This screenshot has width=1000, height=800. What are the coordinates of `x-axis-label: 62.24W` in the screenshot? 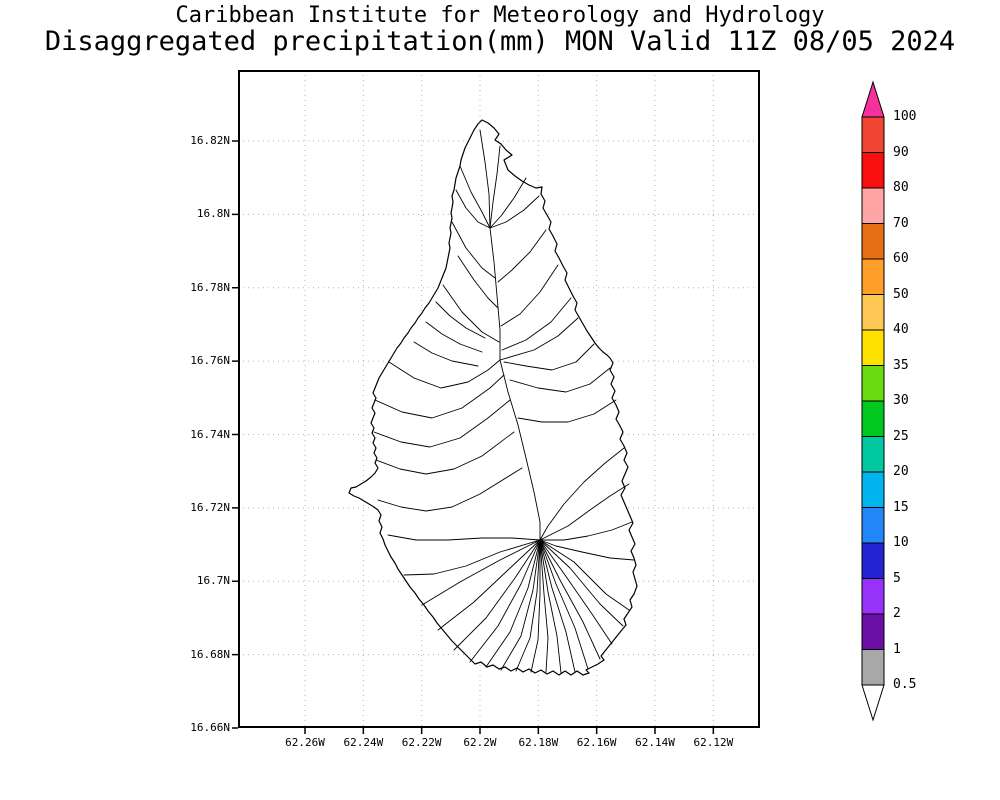 It's located at (363, 742).